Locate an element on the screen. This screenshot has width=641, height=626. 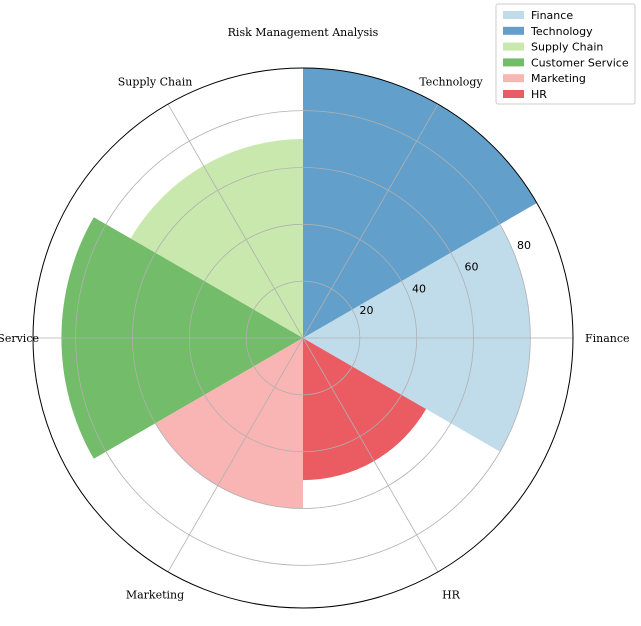
chart-title: Risk Management Analysis is located at coordinates (303, 32).